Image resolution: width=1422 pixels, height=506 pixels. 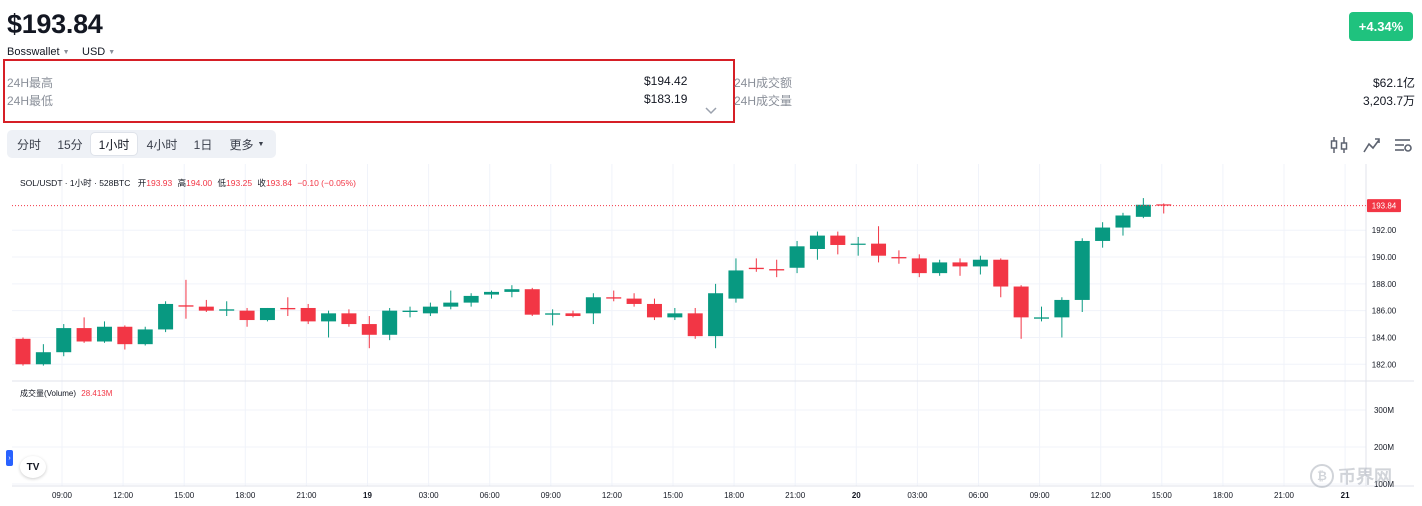 I want to click on tradingview-logo: TV, so click(x=33, y=467).